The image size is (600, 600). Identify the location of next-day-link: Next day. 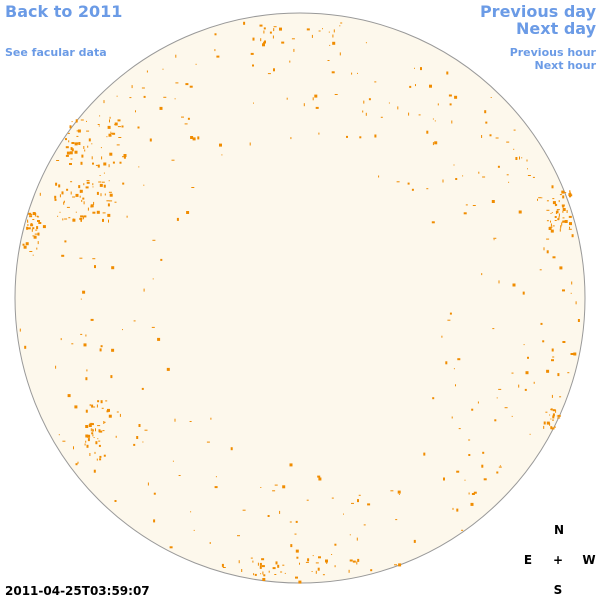
(556, 28).